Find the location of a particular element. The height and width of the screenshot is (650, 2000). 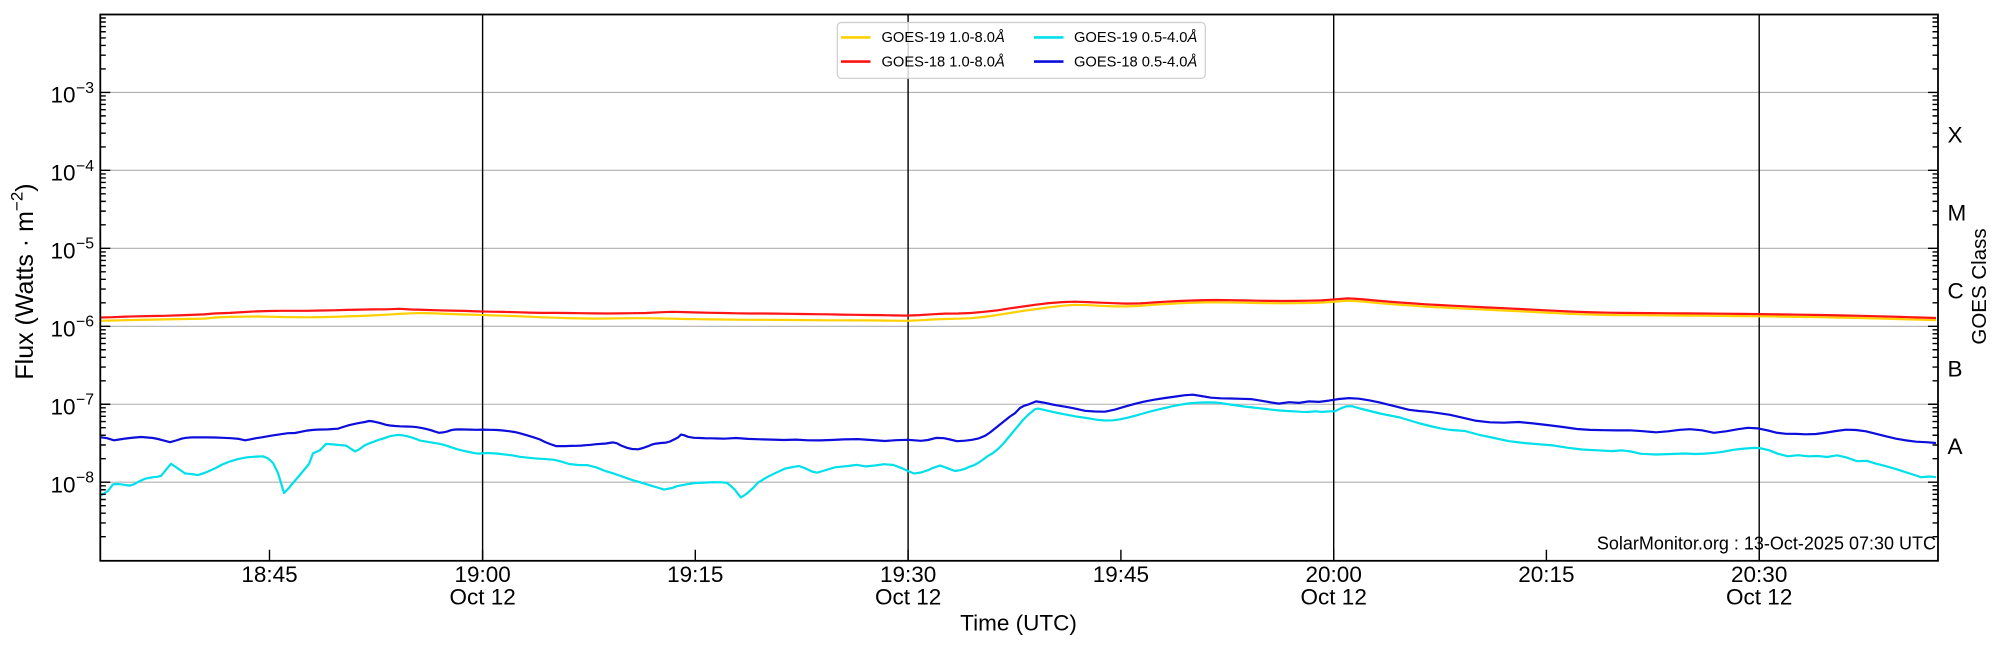

svg-text: X is located at coordinates (1955, 134).